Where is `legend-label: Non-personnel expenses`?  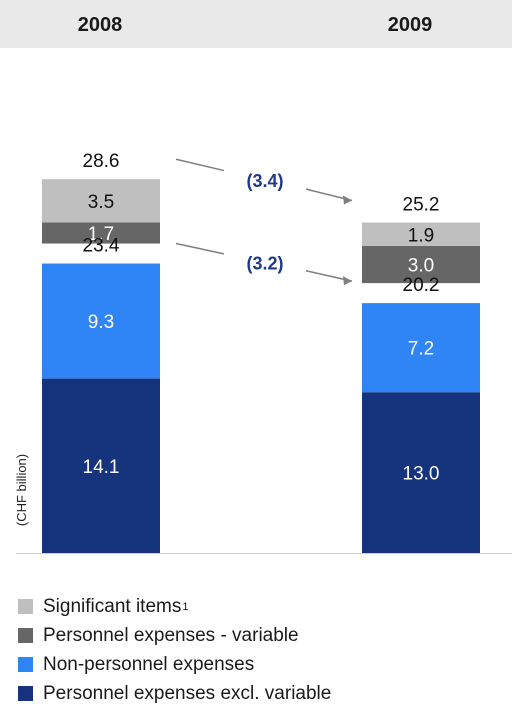 legend-label: Non-personnel expenses is located at coordinates (149, 664).